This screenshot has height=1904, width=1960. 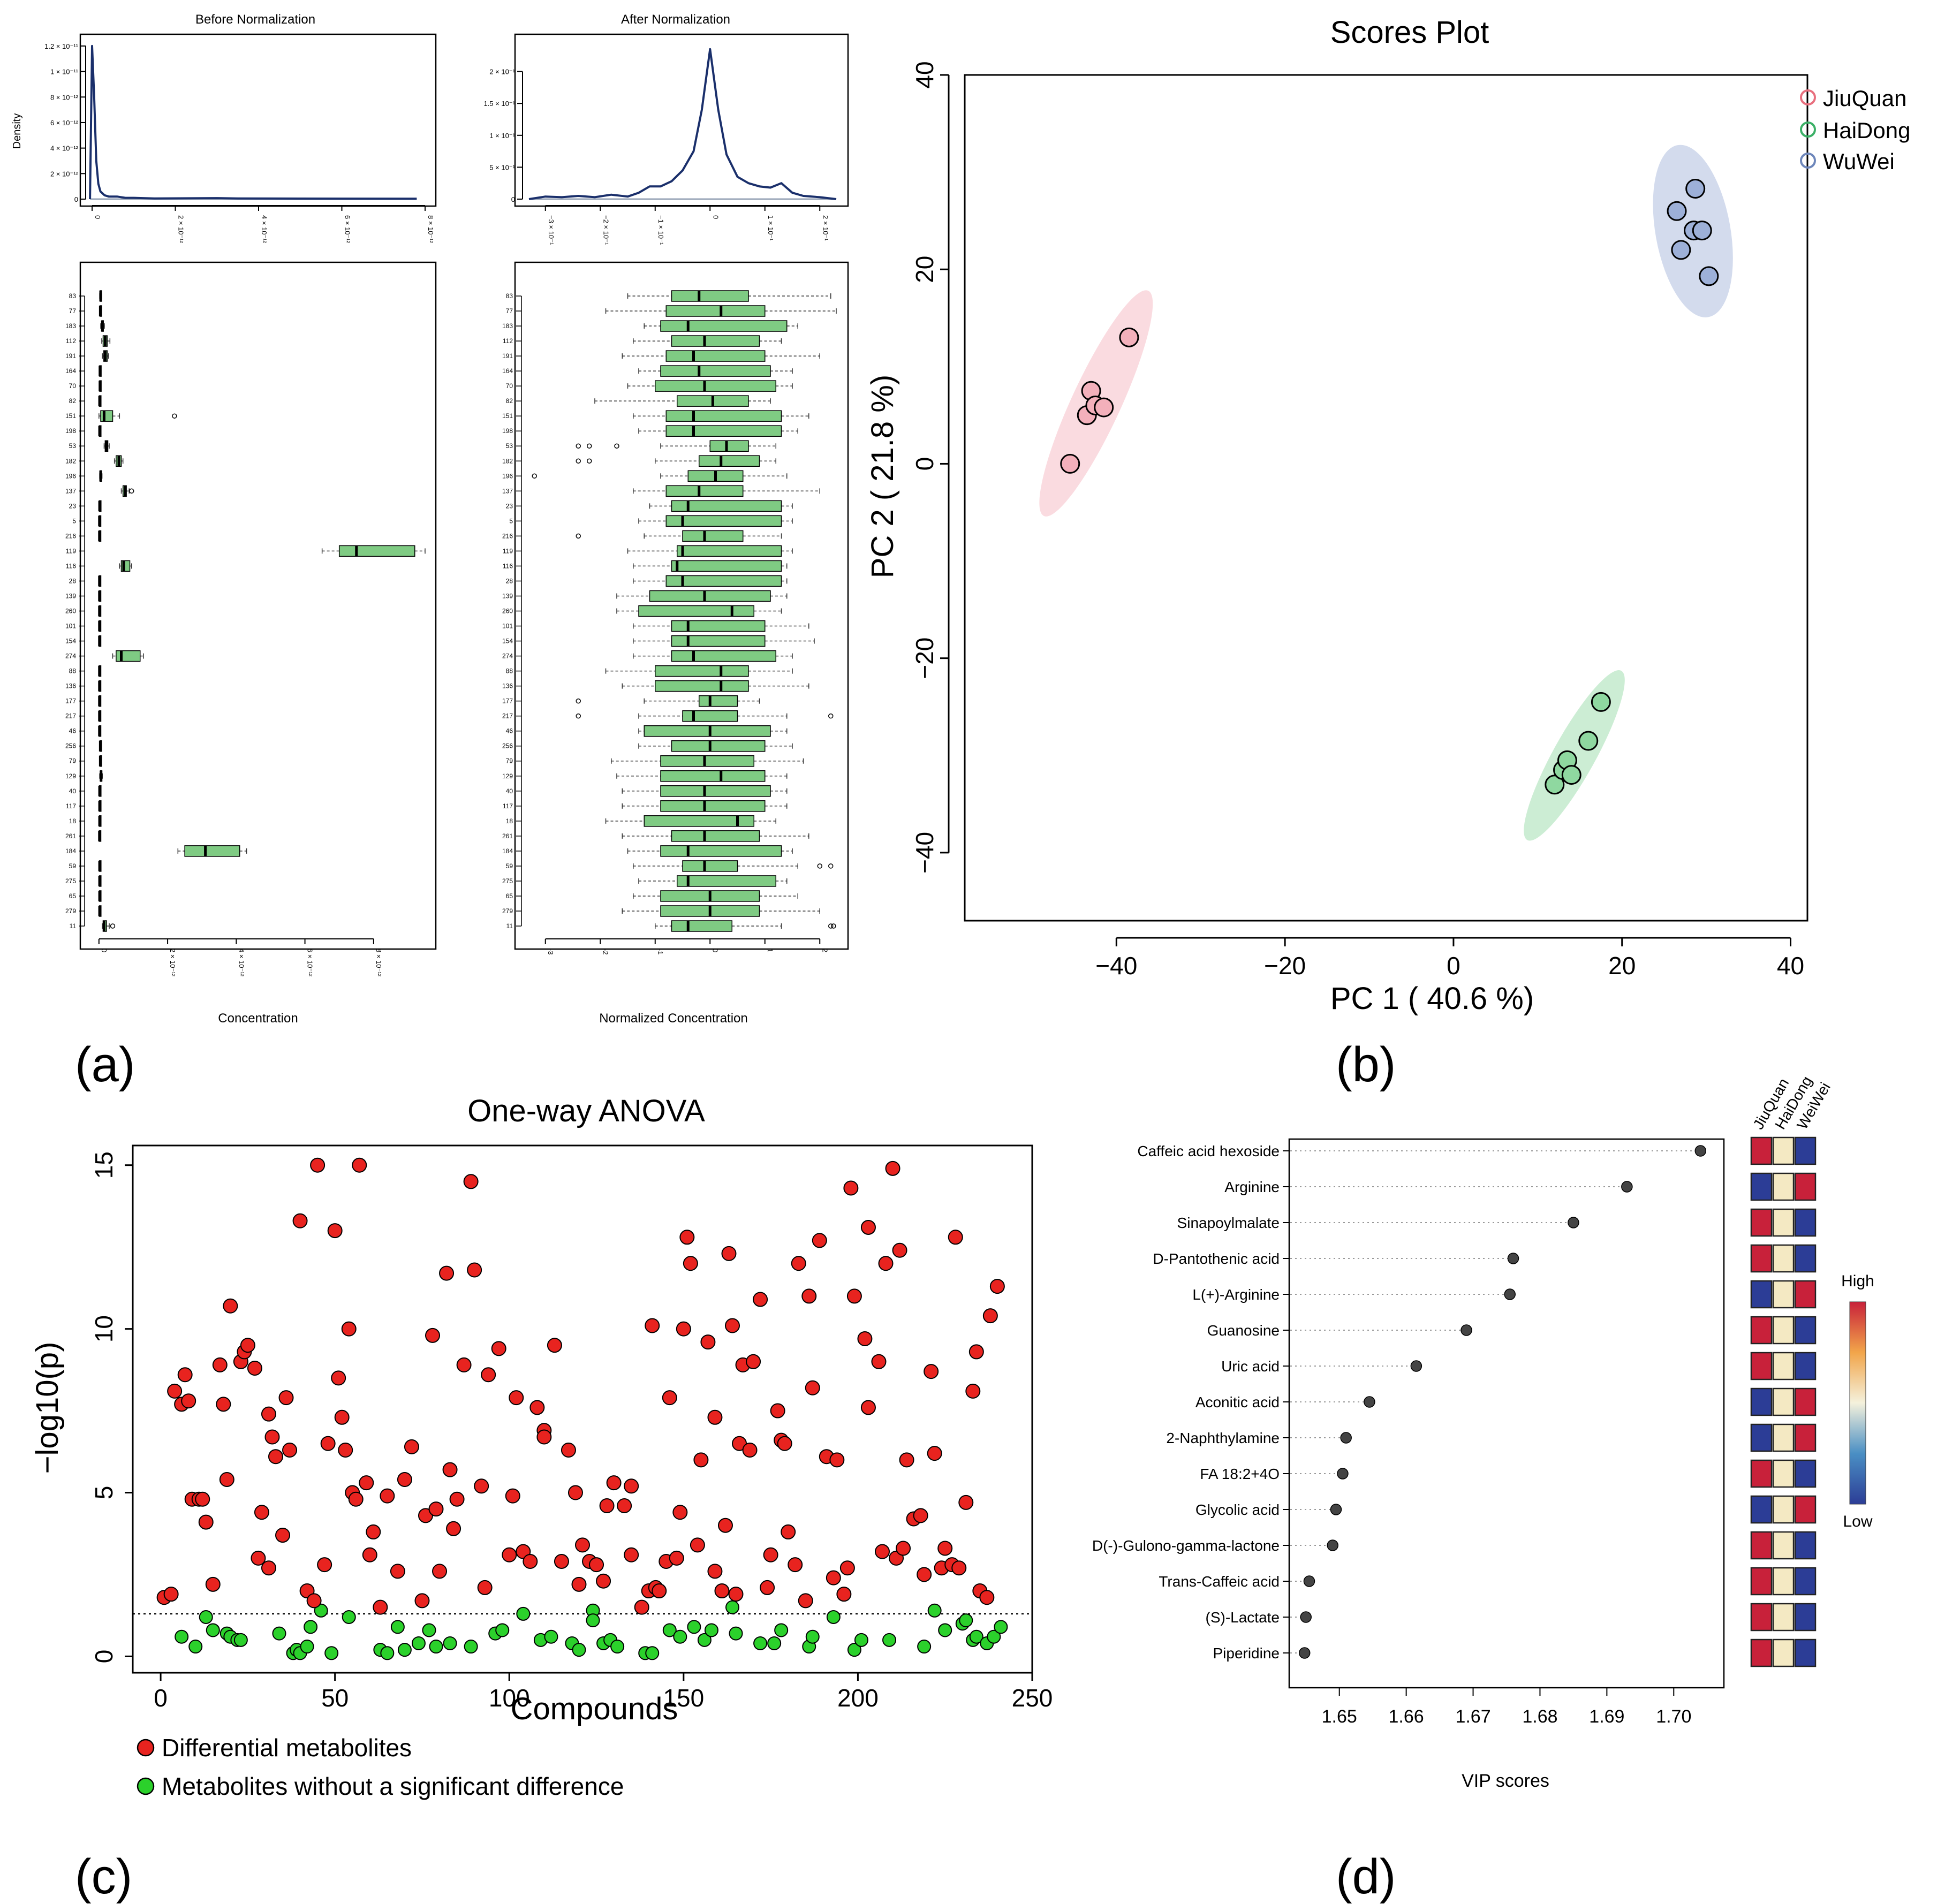 What do you see at coordinates (507, 431) in the screenshot?
I see `category-tick-label: 198` at bounding box center [507, 431].